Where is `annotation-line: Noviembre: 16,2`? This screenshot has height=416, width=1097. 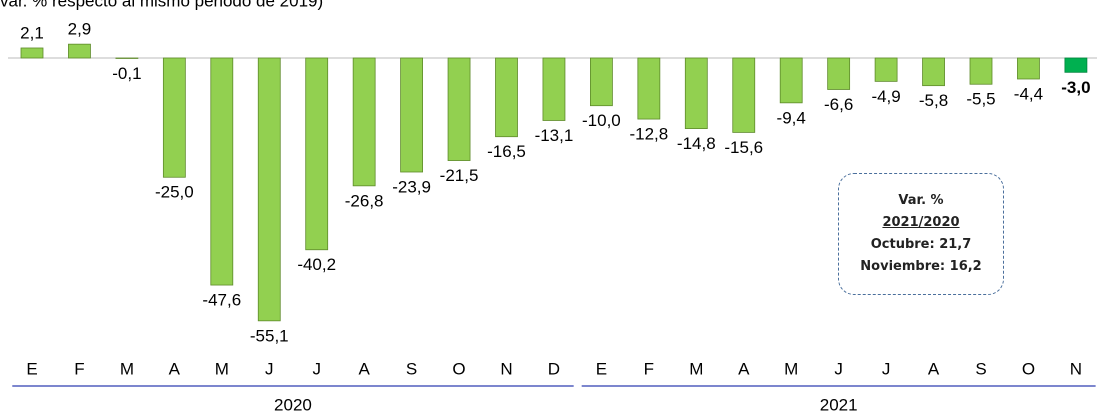 annotation-line: Noviembre: 16,2 is located at coordinates (921, 266).